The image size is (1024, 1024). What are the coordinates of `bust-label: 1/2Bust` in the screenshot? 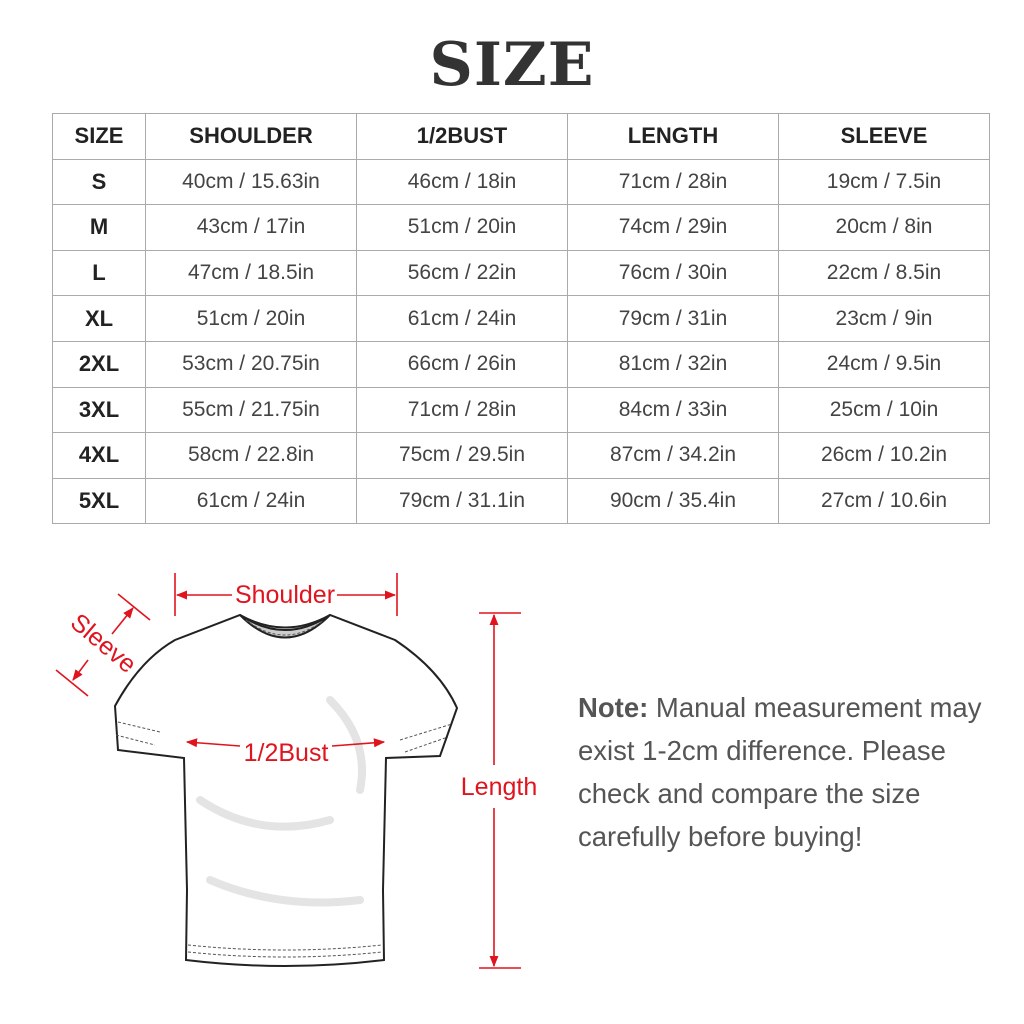 It's located at (286, 753).